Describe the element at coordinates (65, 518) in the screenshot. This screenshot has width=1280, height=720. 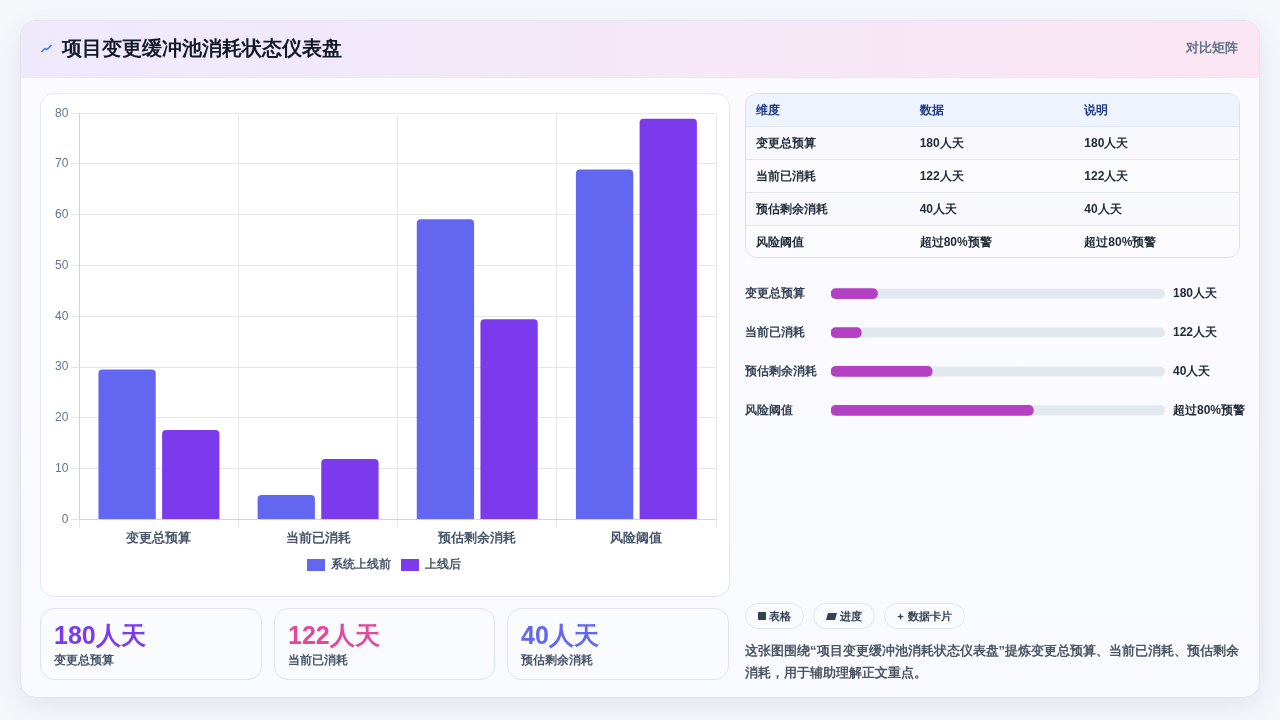
I see `y-tick-label: 0` at that location.